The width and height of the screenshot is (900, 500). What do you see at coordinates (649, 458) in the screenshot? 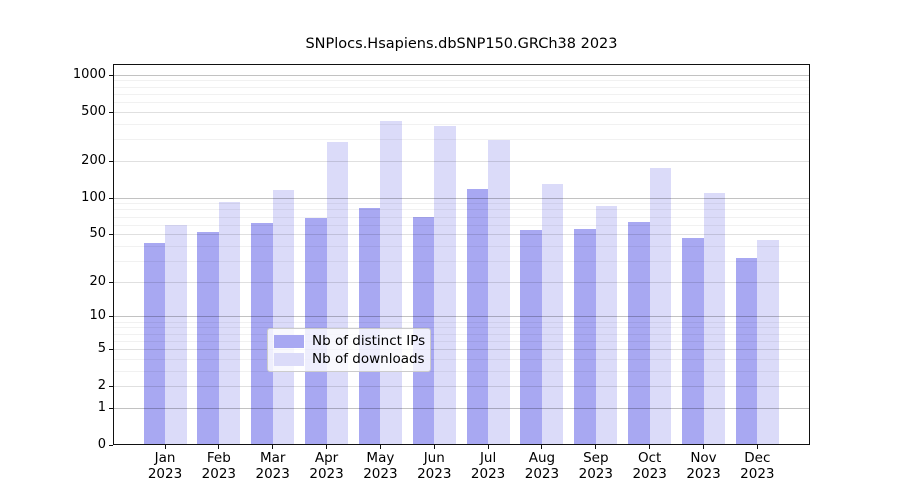
I see `x-tick-month: Oct` at bounding box center [649, 458].